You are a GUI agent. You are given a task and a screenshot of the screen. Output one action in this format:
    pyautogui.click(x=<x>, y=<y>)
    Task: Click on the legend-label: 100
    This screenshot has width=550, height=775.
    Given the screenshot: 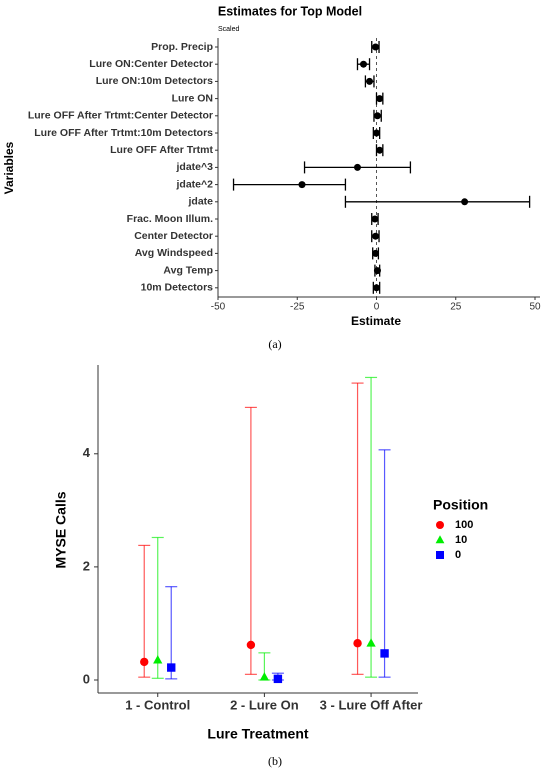 What is the action you would take?
    pyautogui.click(x=464, y=525)
    